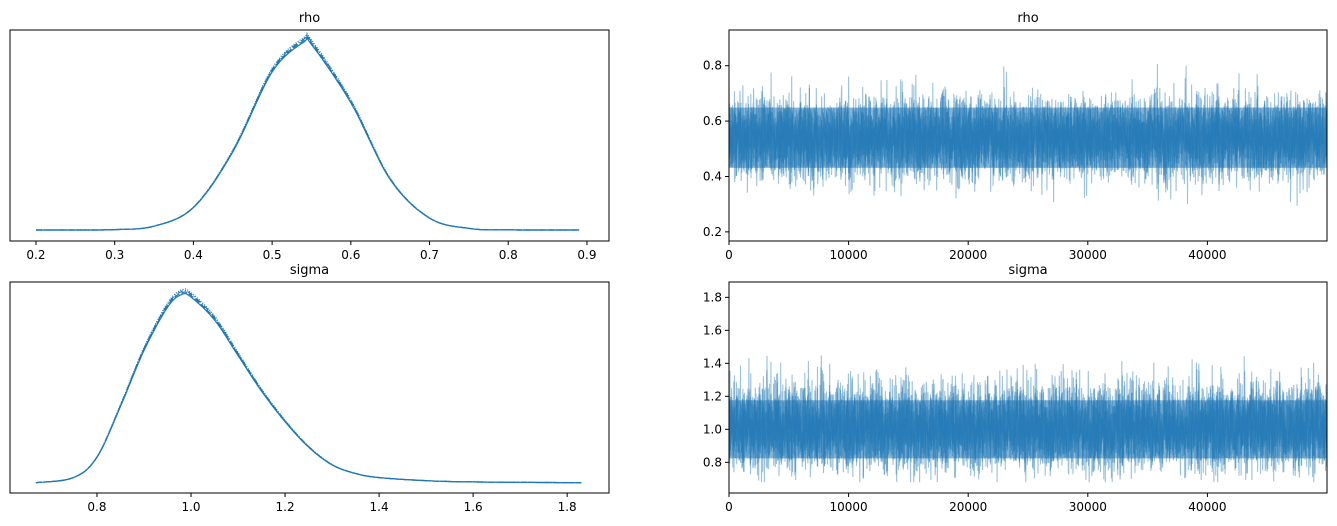  I want to click on y-tick-label: 1.6, so click(712, 330).